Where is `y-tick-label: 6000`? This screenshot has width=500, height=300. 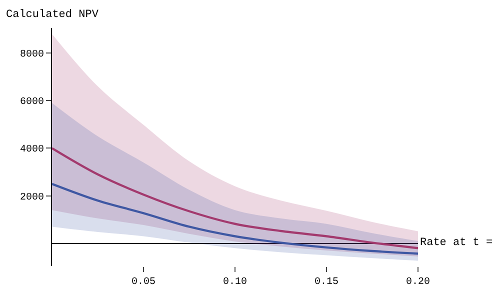
y-tick-label: 6000 is located at coordinates (32, 102).